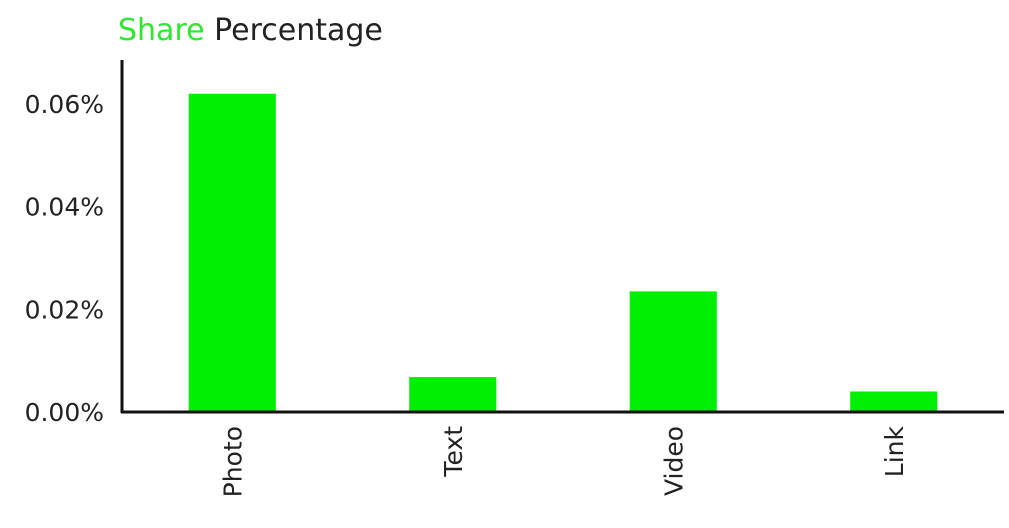  Describe the element at coordinates (232, 461) in the screenshot. I see `x-tick-label-photo: Photo` at that location.